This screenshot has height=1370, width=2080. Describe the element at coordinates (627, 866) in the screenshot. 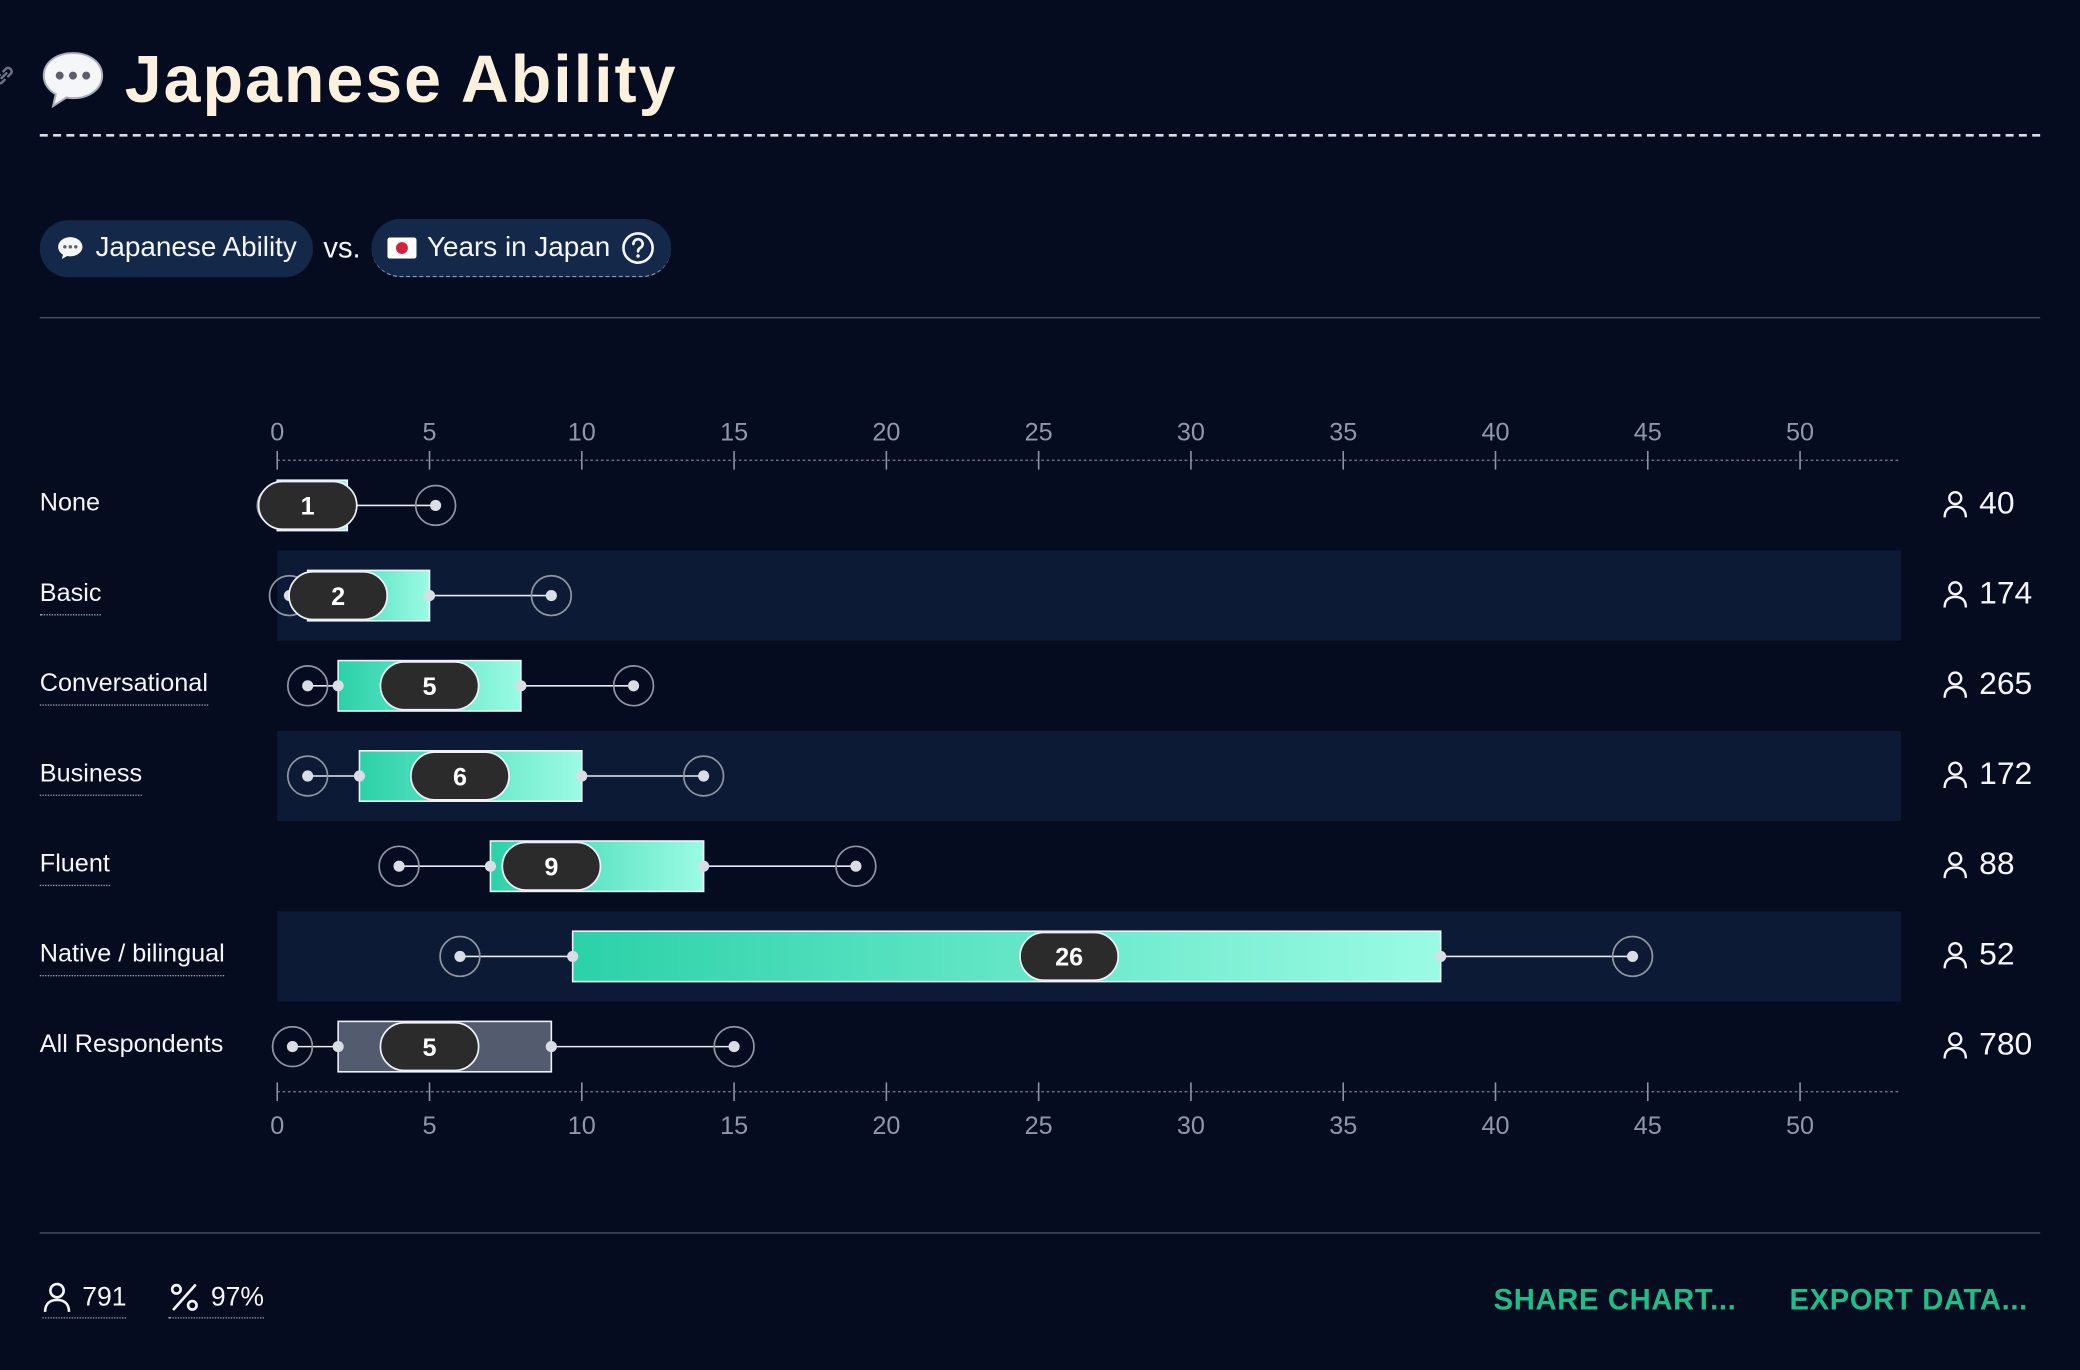

I see `box-row: 9` at that location.